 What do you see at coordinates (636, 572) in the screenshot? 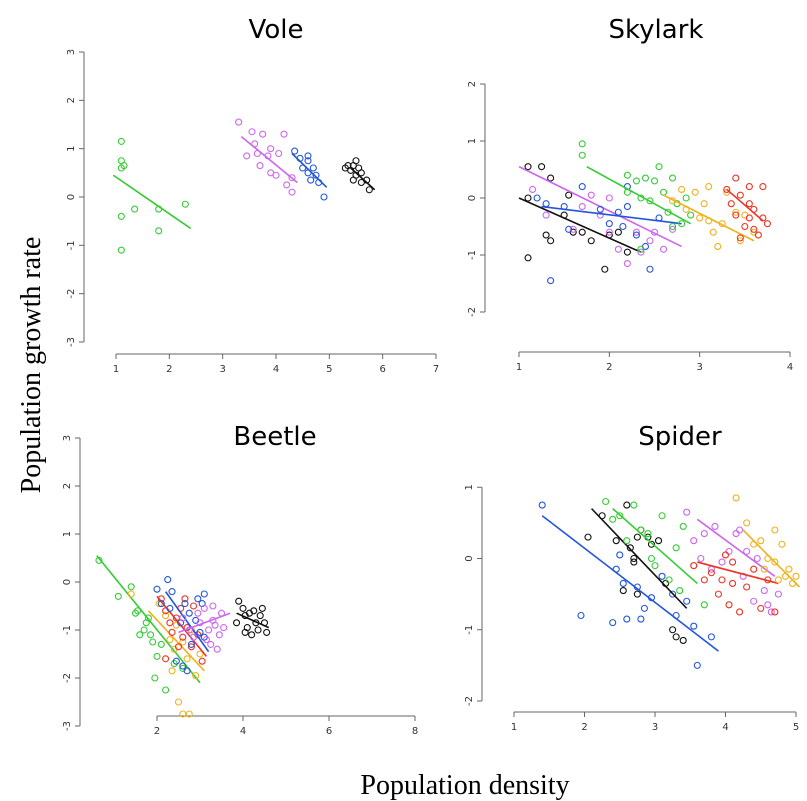
I see `spider-series-black` at bounding box center [636, 572].